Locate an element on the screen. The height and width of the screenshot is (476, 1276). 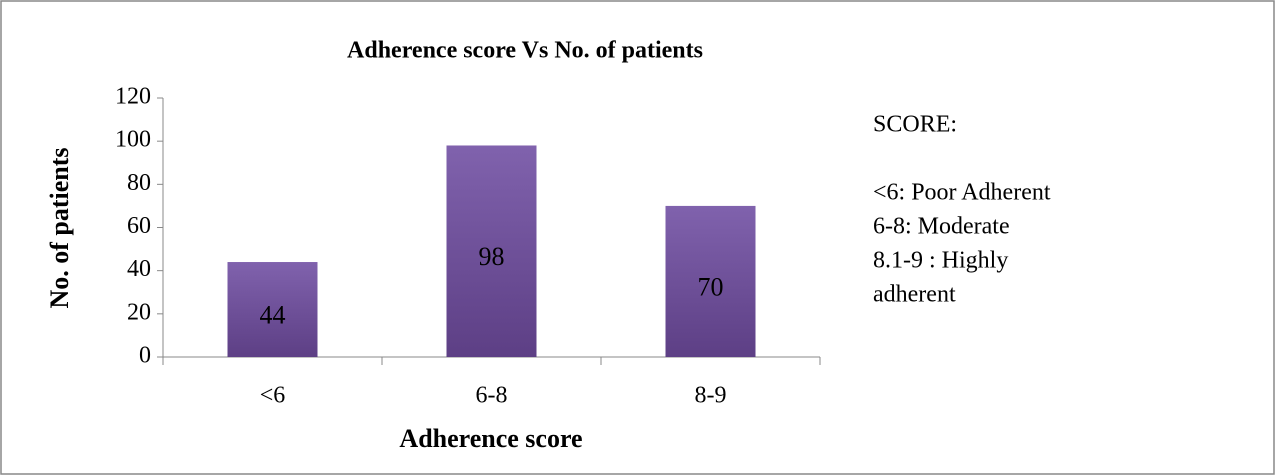
y-tick-label: 80 is located at coordinates (139, 183).